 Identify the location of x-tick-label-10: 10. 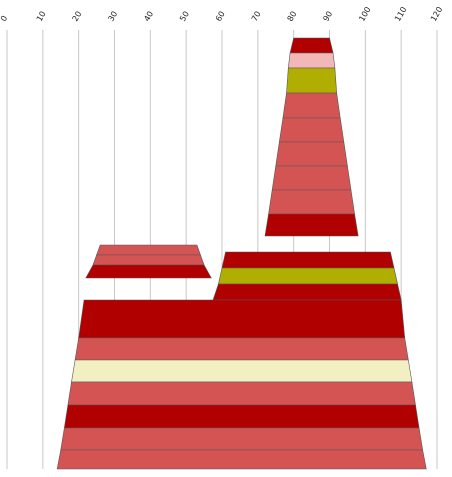
(41, 16).